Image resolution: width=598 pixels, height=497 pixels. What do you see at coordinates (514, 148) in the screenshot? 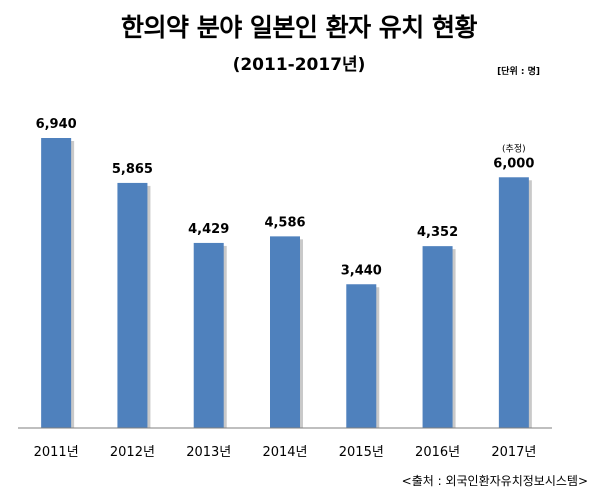
I see `annotation-label: (추정)` at bounding box center [514, 148].